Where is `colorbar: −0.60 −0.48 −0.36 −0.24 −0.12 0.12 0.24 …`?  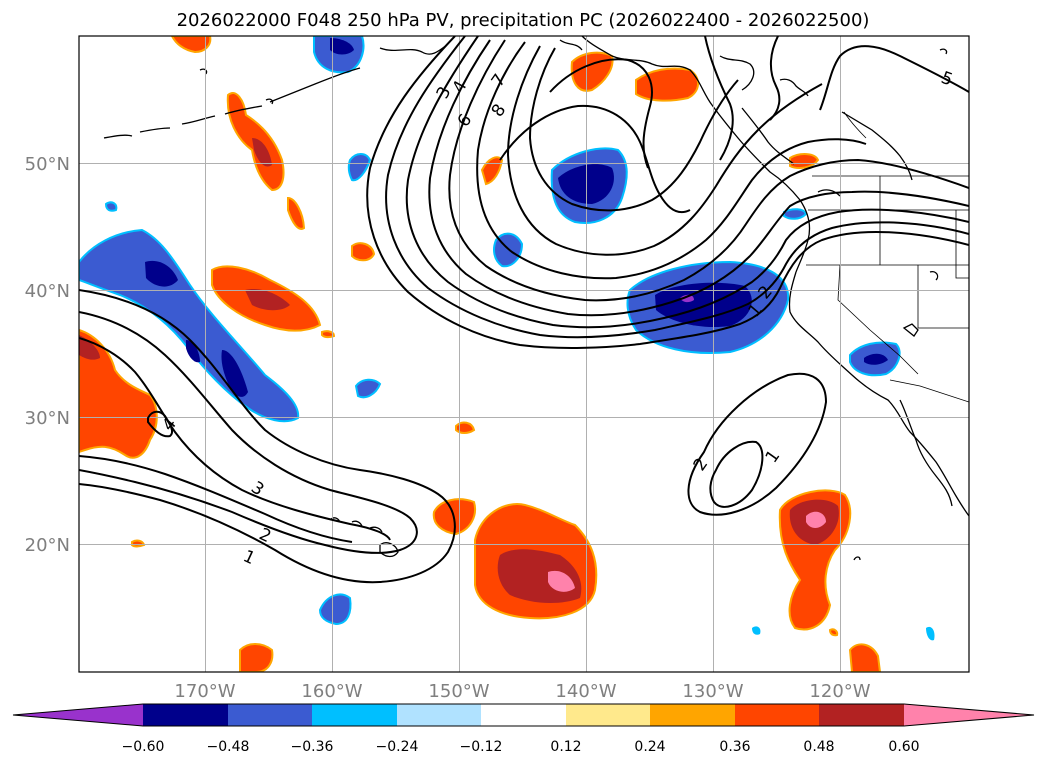
colorbar: −0.60 −0.48 −0.36 −0.24 −0.12 0.12 0.24 … is located at coordinates (523, 729).